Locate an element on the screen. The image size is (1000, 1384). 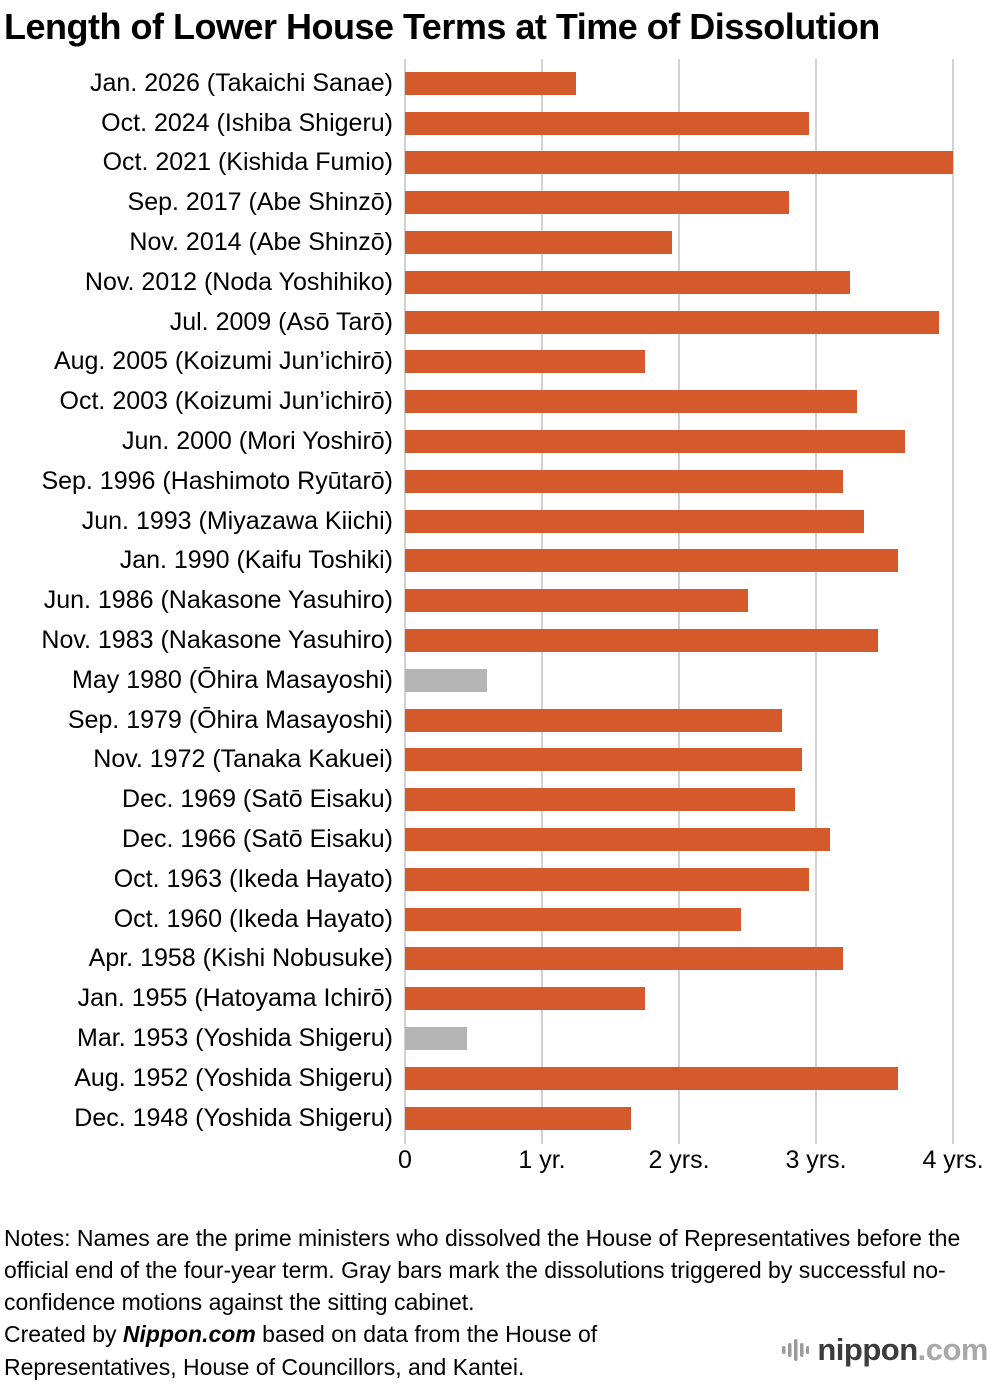
chart-row: Jun. 1993 (Miyazawa Kiichi) is located at coordinates (500, 521).